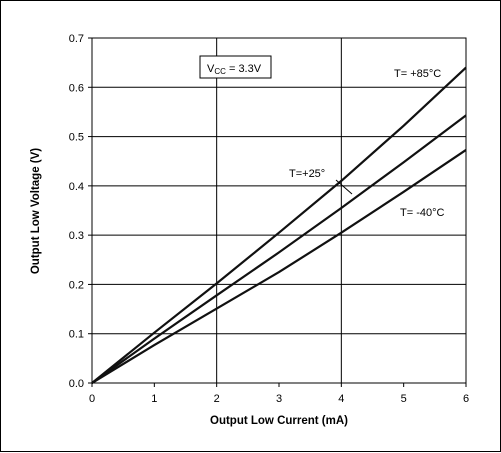 This screenshot has height=453, width=501. What do you see at coordinates (76, 39) in the screenshot?
I see `y-tick-label: 0.7` at bounding box center [76, 39].